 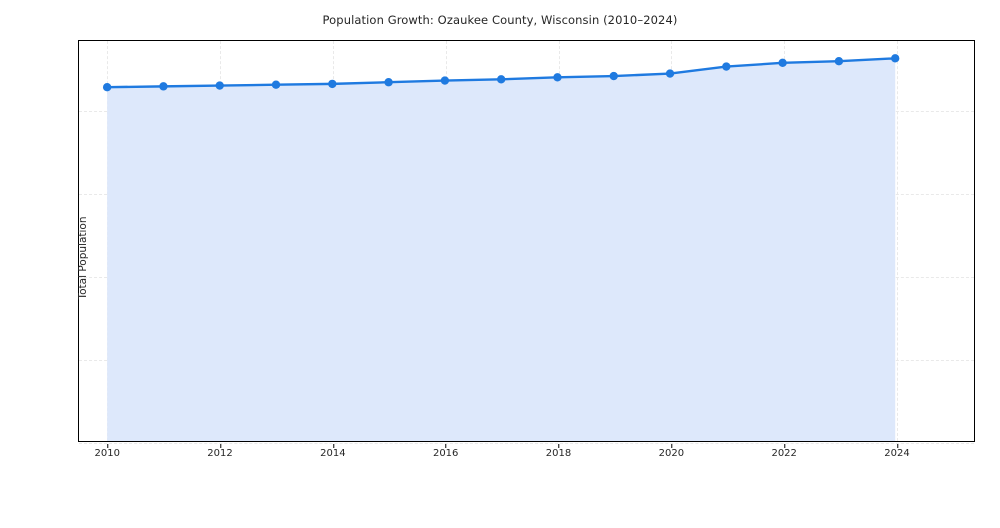 What do you see at coordinates (107, 451) in the screenshot?
I see `x-axis-tick-label: 2010` at bounding box center [107, 451].